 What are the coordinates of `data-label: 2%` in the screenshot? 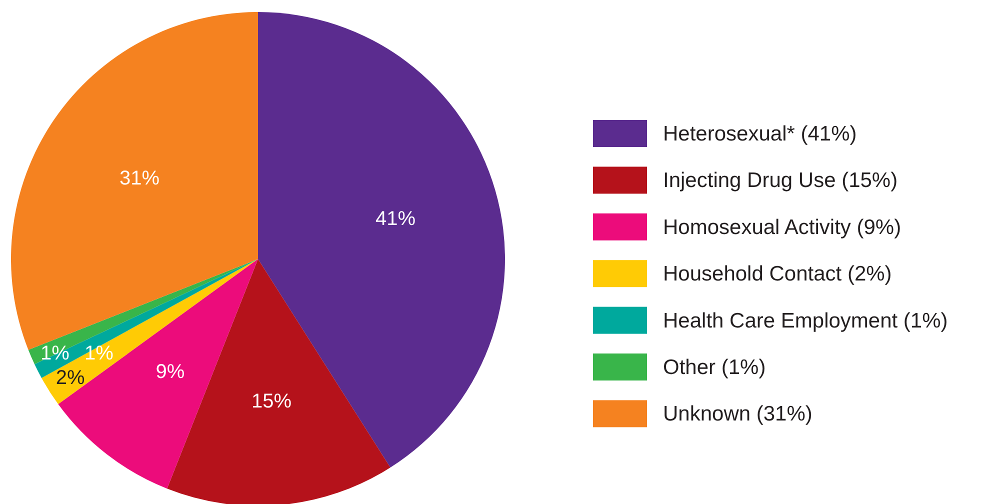 It's located at (70, 378).